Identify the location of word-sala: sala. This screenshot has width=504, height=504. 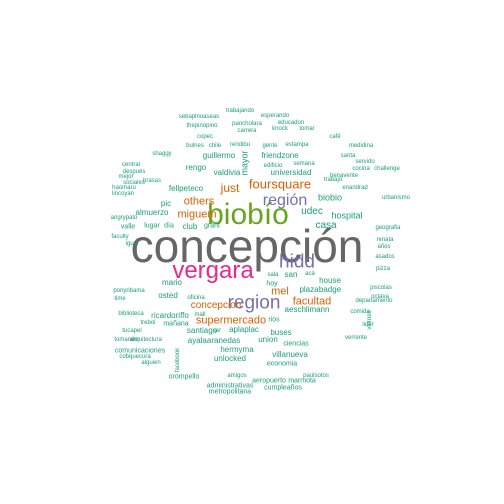
(273, 275).